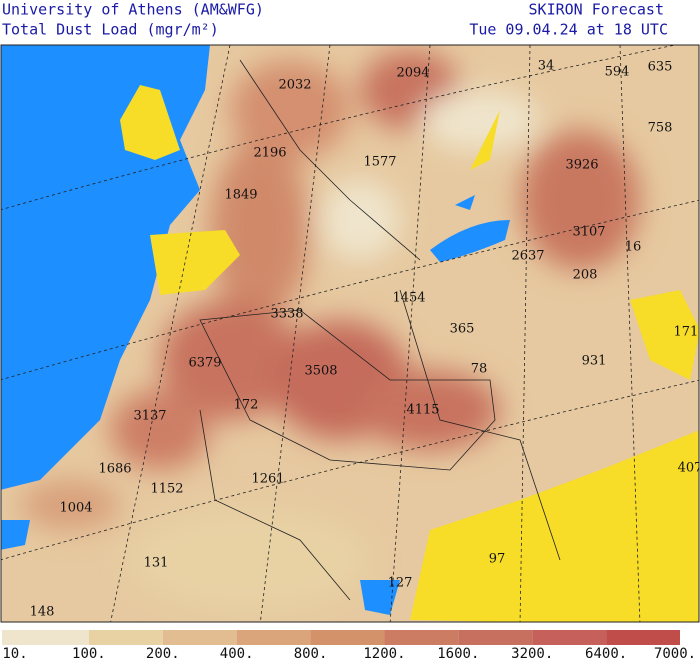 The width and height of the screenshot is (700, 662). I want to click on product: SKIRON Forecast, so click(596, 10).